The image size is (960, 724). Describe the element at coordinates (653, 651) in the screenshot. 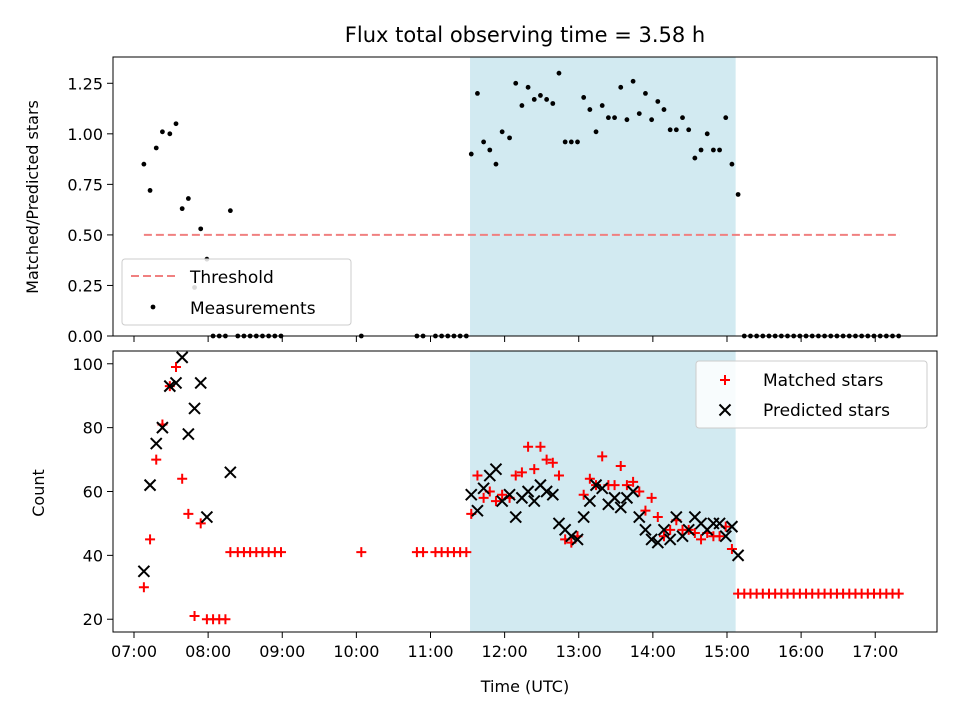

I see `x-tick-label: 14:00` at that location.